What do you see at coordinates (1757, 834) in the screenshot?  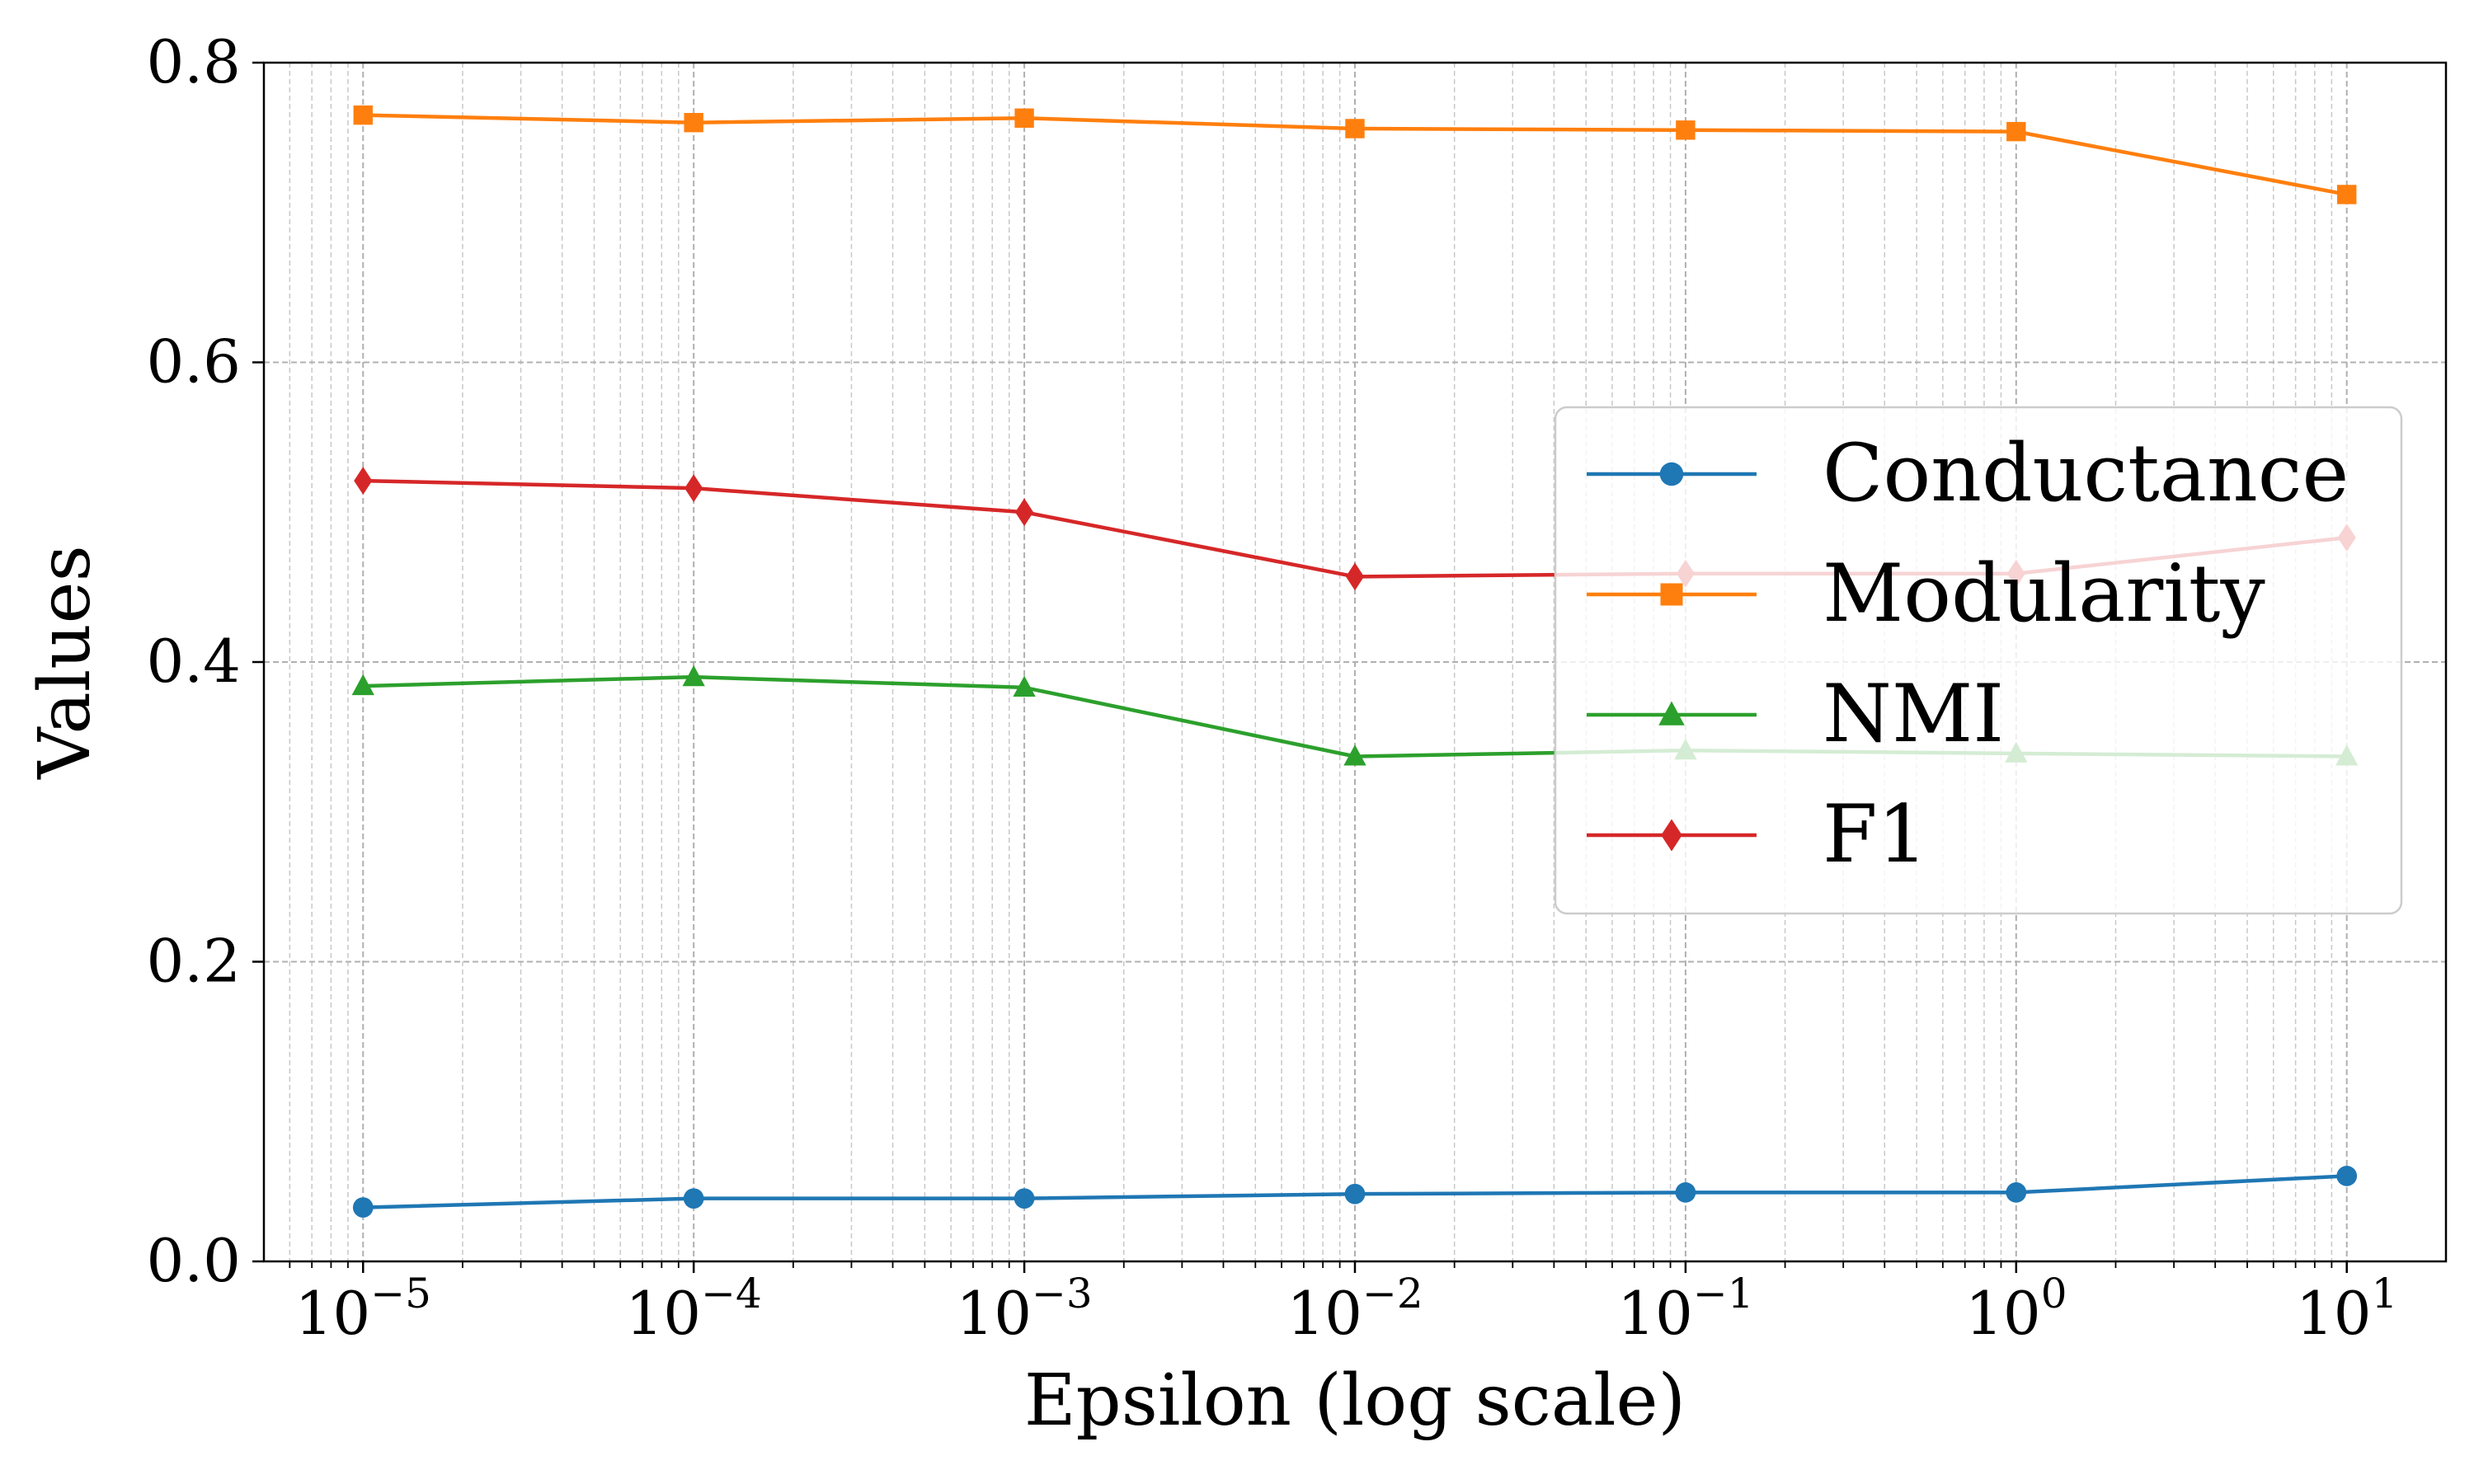 I see `legend-item-f1: F1` at bounding box center [1757, 834].